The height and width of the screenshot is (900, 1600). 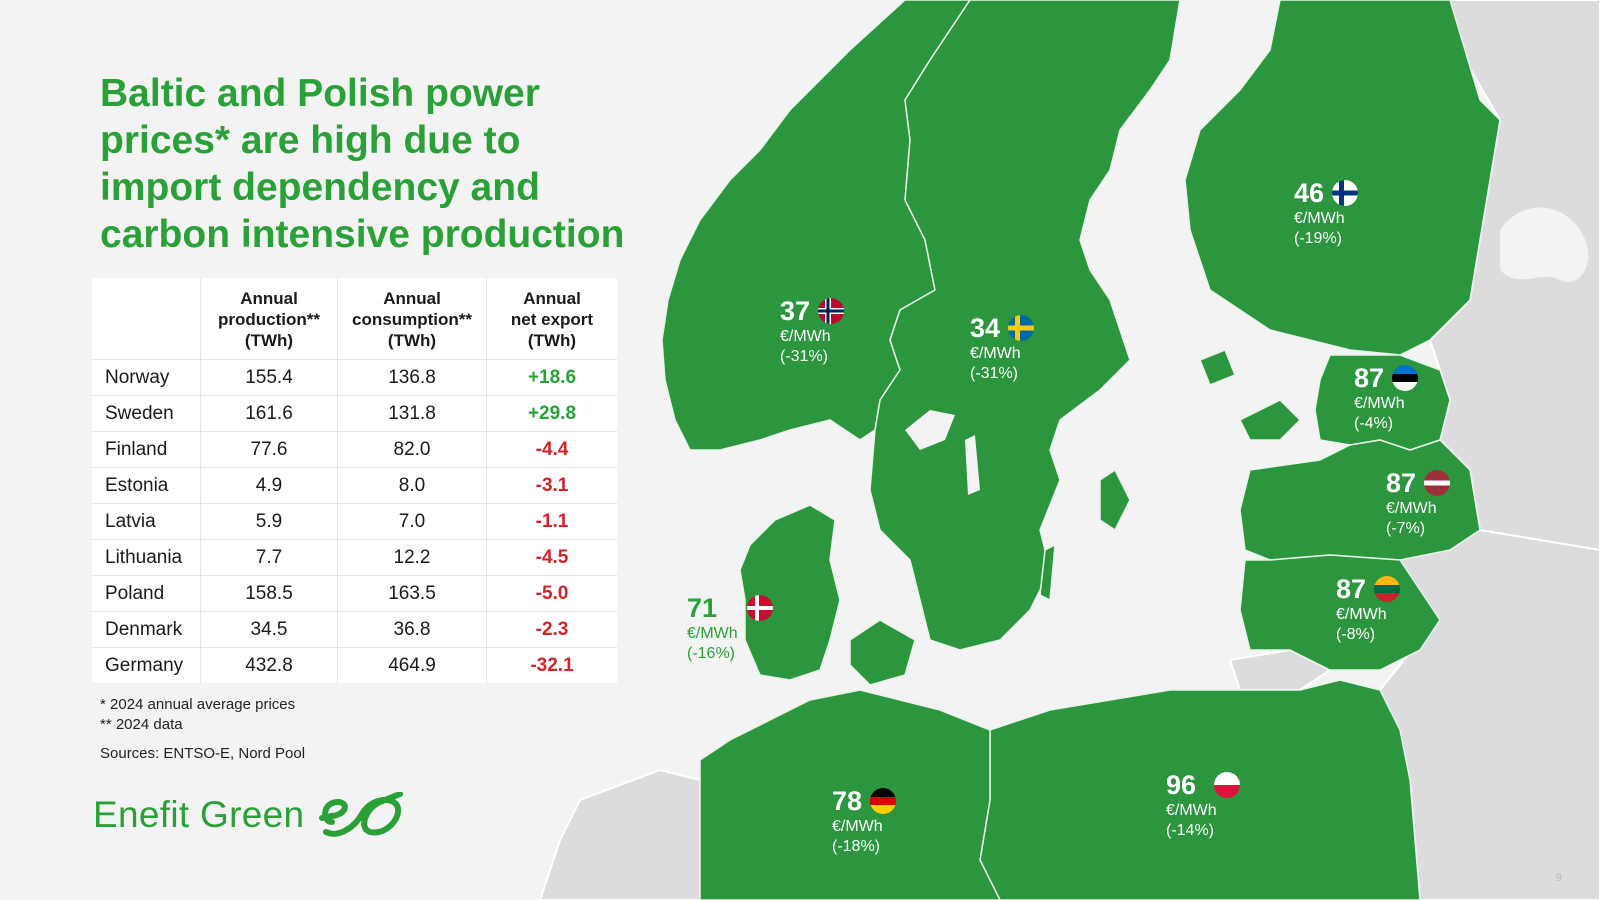 What do you see at coordinates (146, 521) in the screenshot?
I see `country-cell: Latvia` at bounding box center [146, 521].